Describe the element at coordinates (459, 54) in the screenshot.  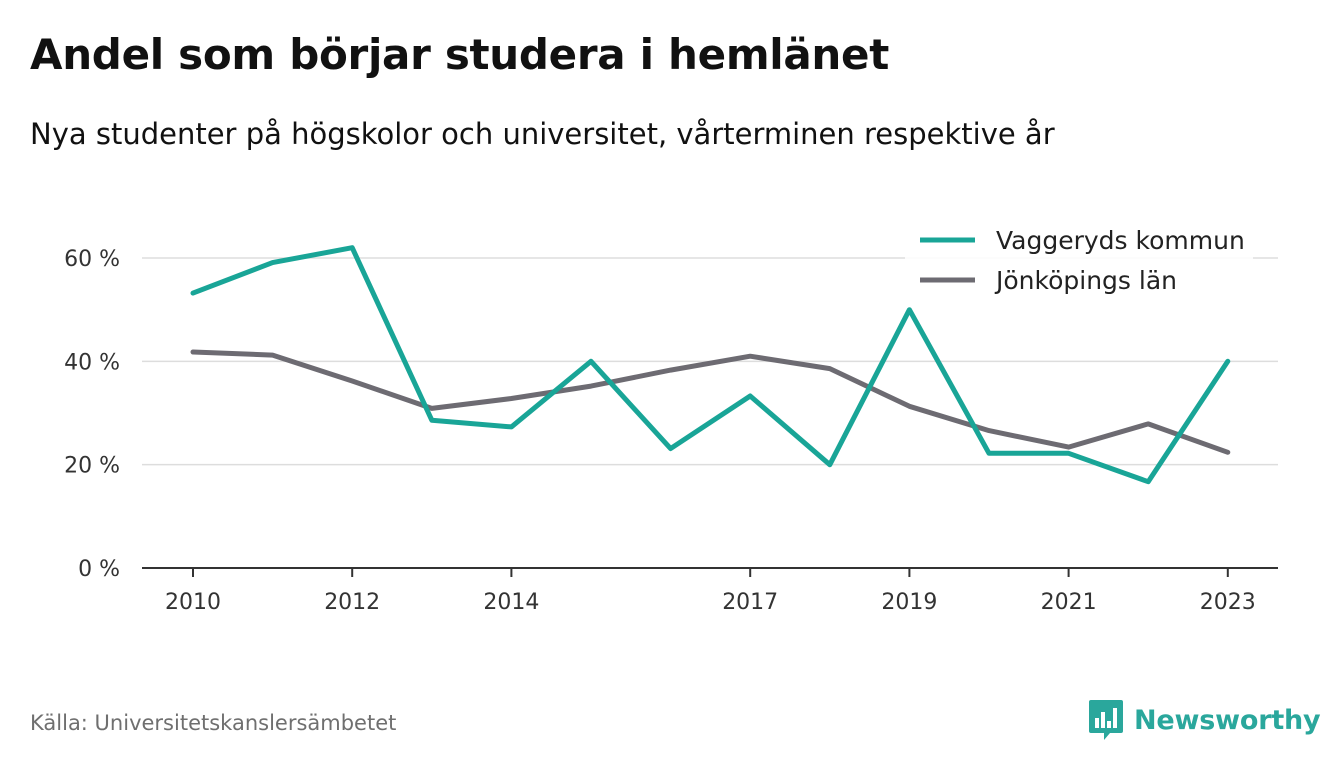
I see `page-title: Andel som börjar studera i hemlänet` at that location.